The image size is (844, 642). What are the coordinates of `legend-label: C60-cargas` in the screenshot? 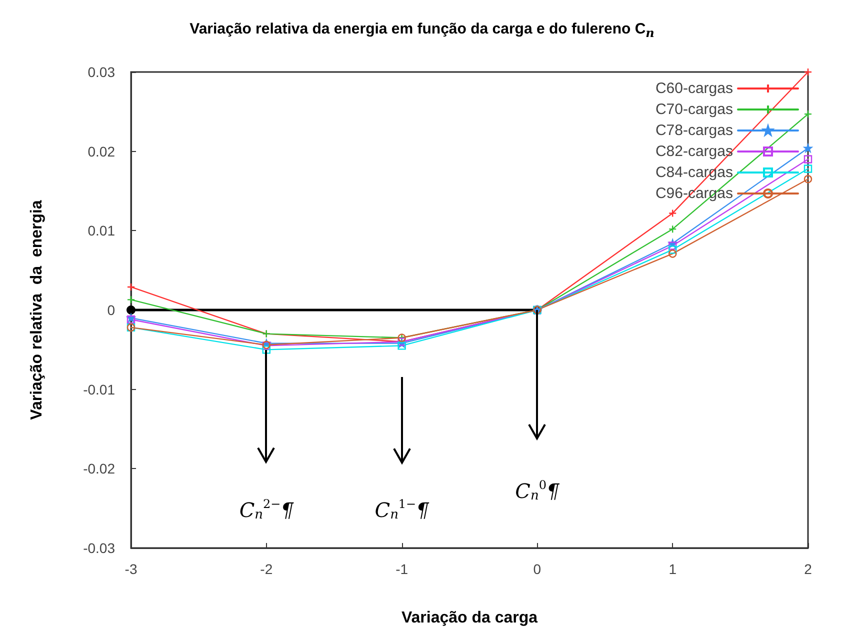 It's located at (694, 88).